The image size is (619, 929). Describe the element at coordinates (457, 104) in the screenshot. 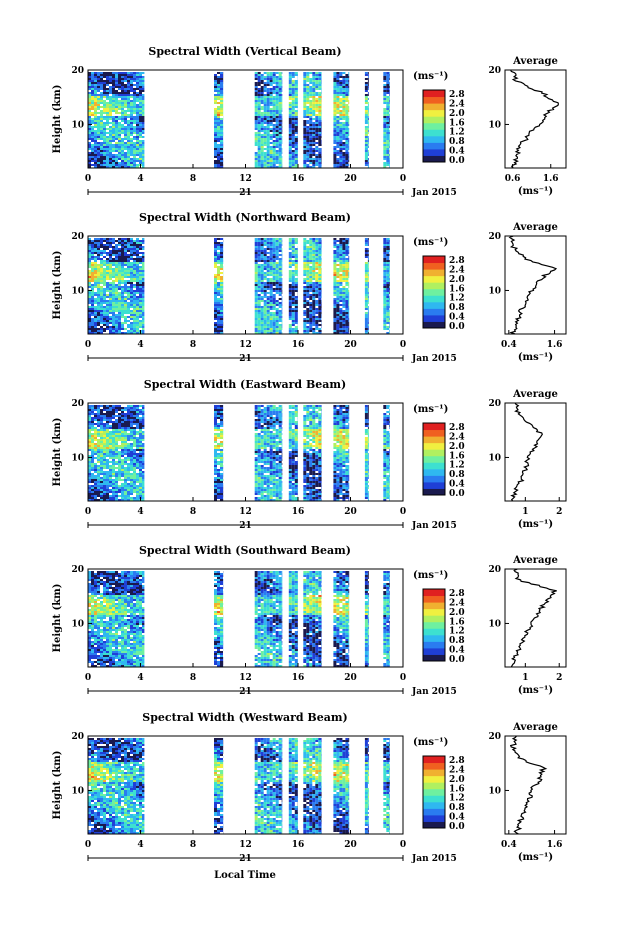

I see `colorbar-tick-label: 2.4` at that location.